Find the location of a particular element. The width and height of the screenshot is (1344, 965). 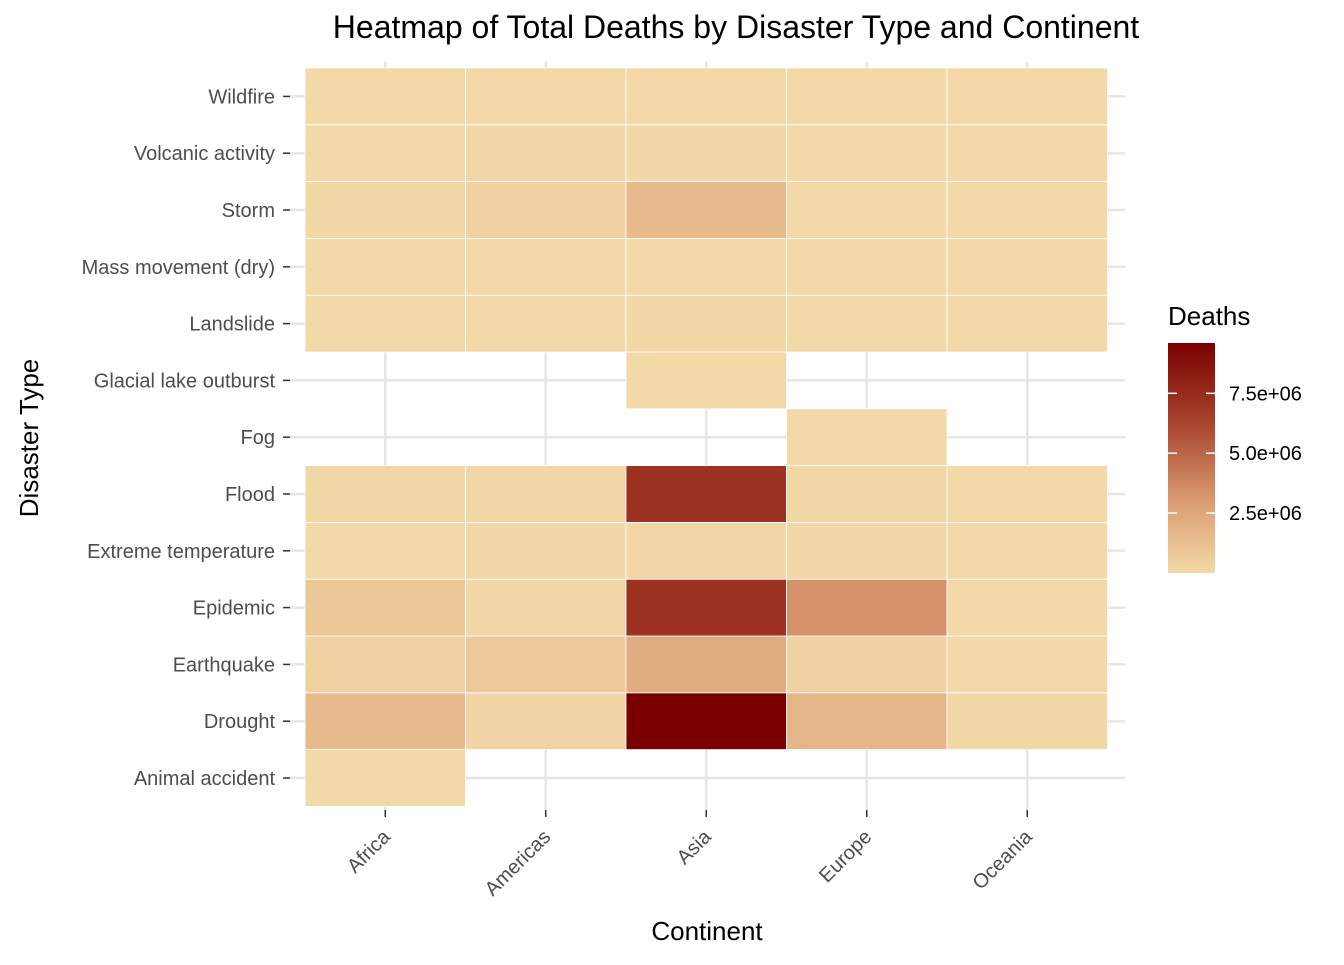

x-axis-title: Continent is located at coordinates (707, 931).